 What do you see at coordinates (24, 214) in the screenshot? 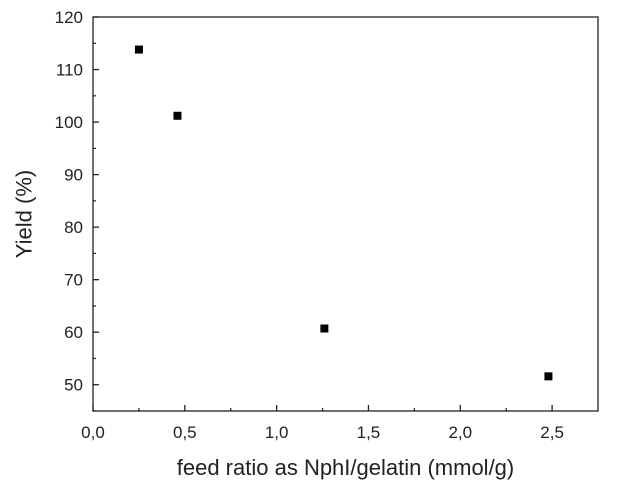
I see `y-axis-title: Yield (%)` at bounding box center [24, 214].